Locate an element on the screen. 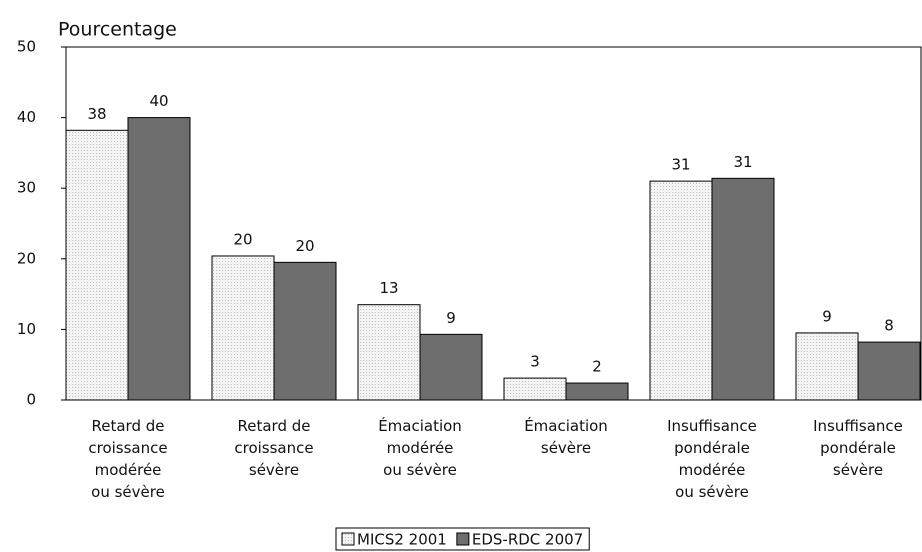  x-tick-label: Émaciation modérée ou sévère is located at coordinates (420, 447).